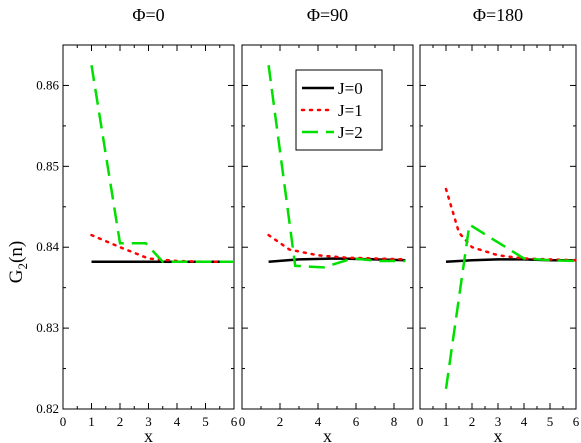  What do you see at coordinates (498, 434) in the screenshot?
I see `panel-3-x-axis-label: x` at bounding box center [498, 434].